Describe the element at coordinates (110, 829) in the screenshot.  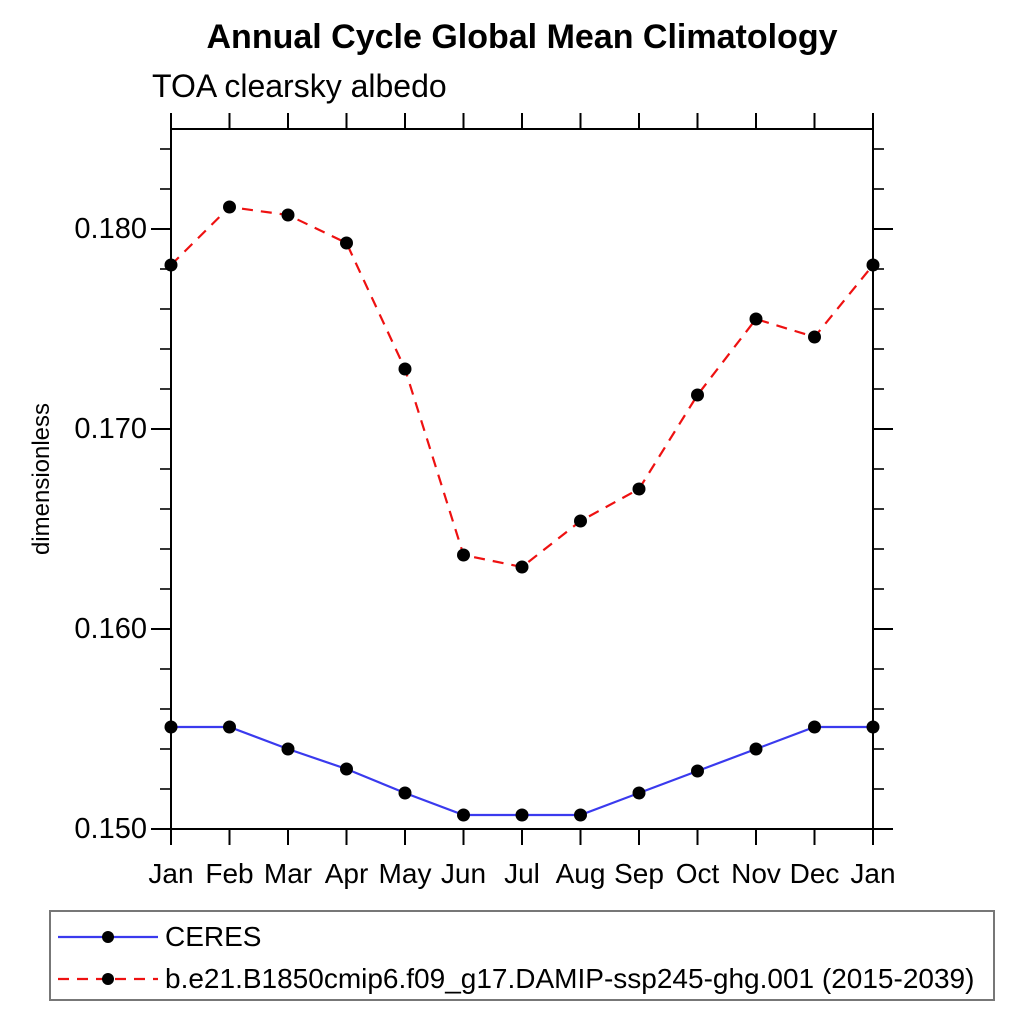
I see `y-tick-label: 0.150` at that location.